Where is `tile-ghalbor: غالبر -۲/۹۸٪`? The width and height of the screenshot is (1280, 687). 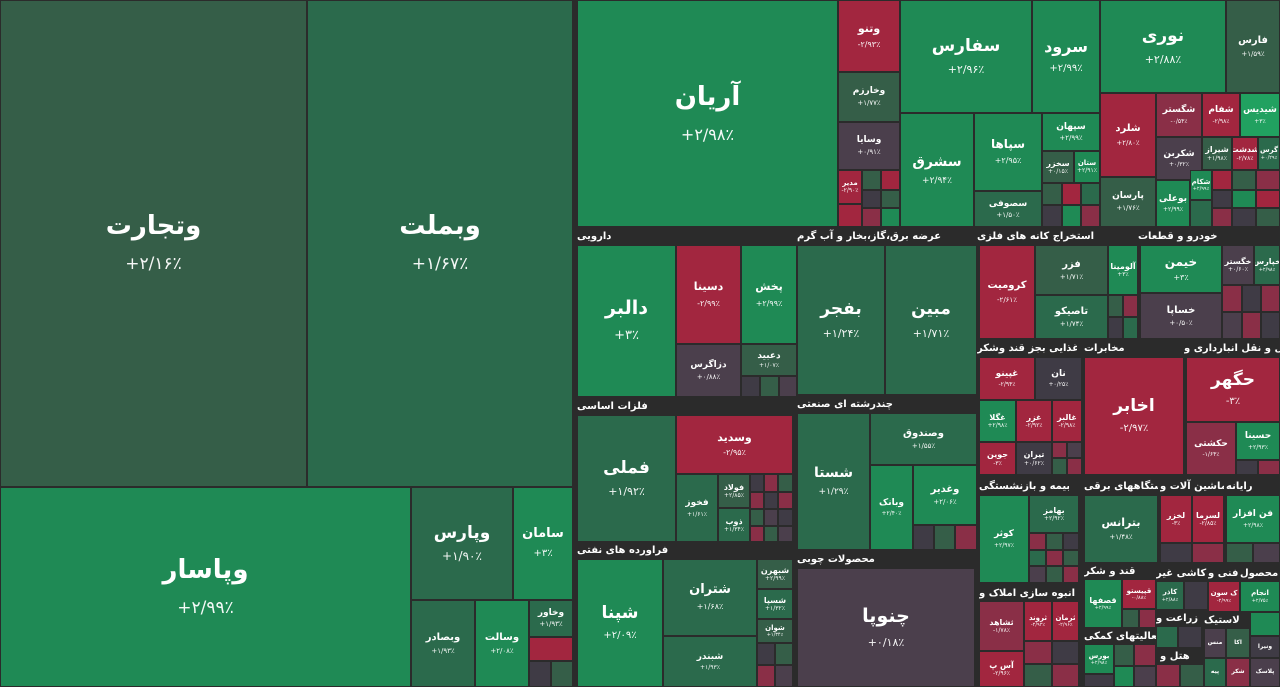 tile-ghalbor: غالبر -۲/۹۸٪ is located at coordinates (1067, 421).